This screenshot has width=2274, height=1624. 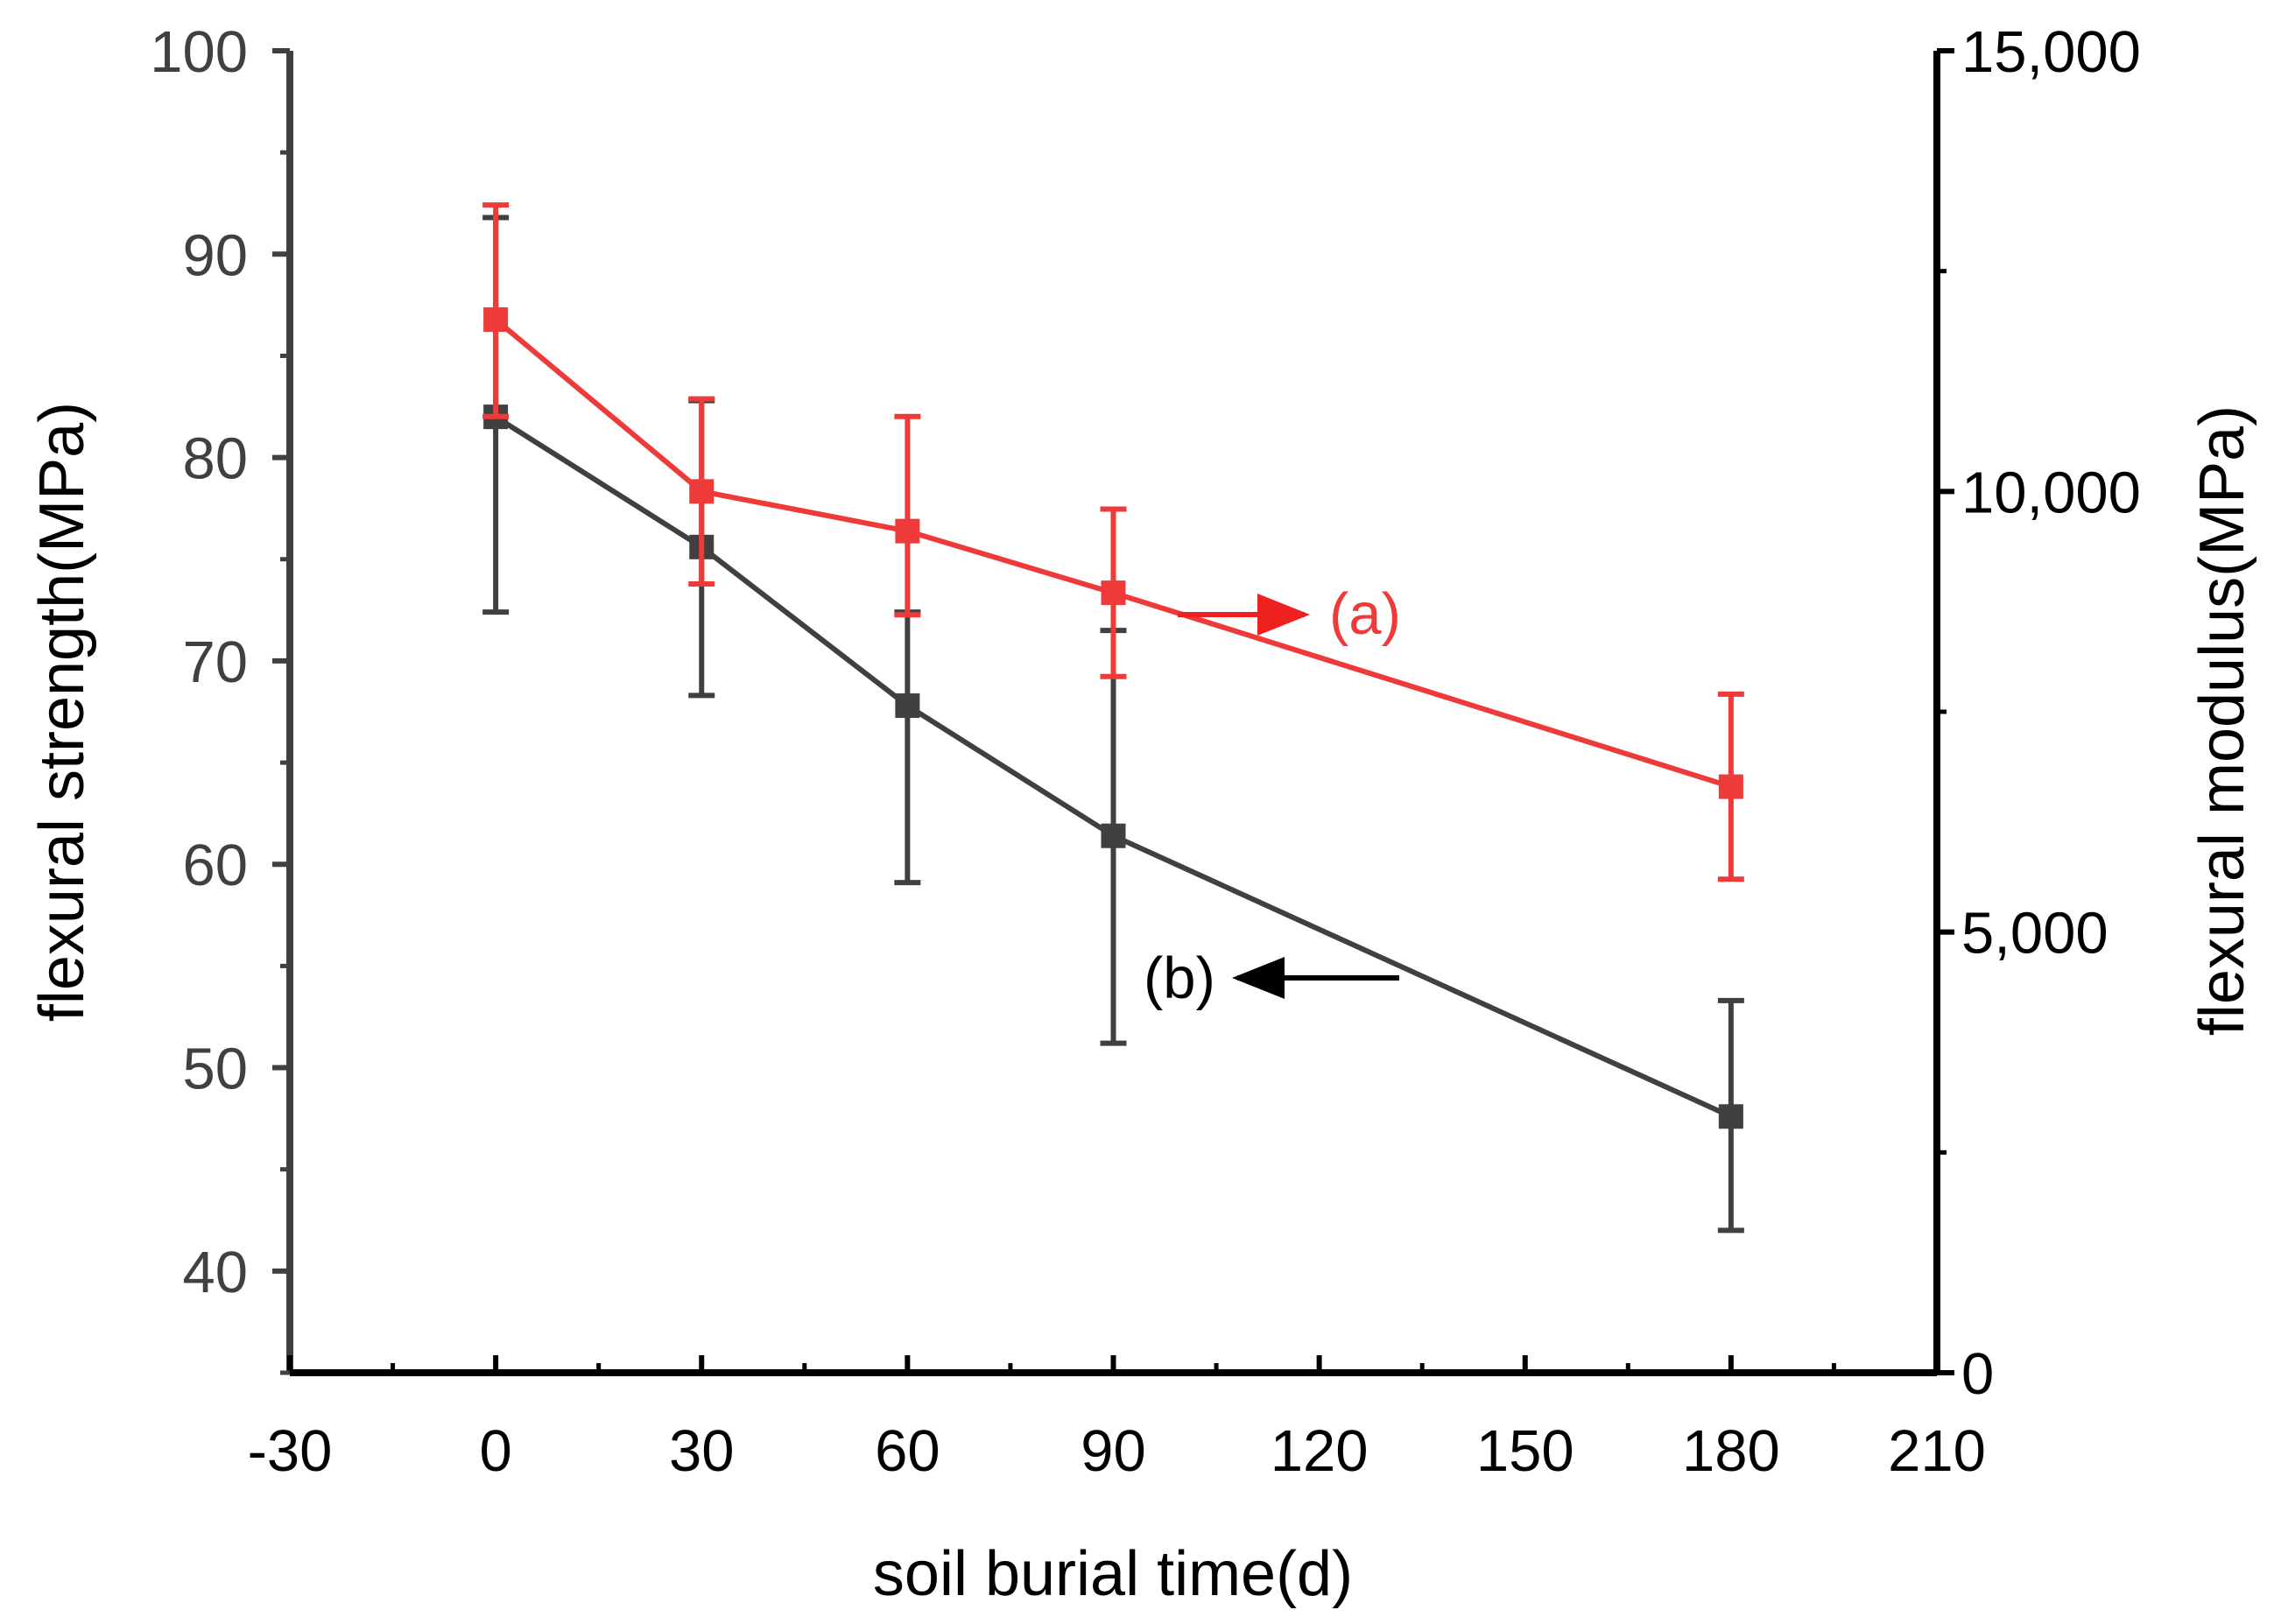 I want to click on y-right-tick-label: 10,000, so click(x=2051, y=492).